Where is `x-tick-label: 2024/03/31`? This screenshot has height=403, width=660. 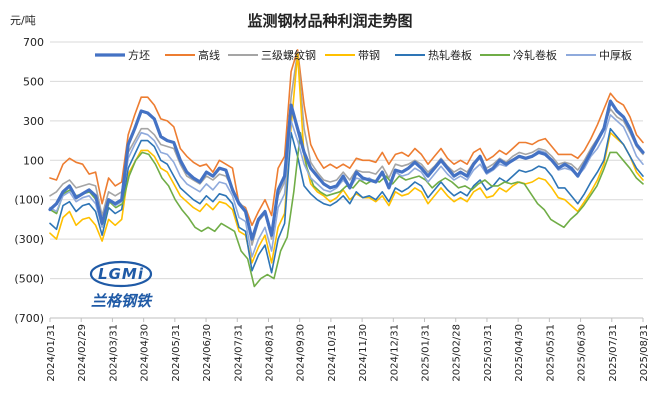 x-tick-label: 2024/03/31 is located at coordinates (113, 353).